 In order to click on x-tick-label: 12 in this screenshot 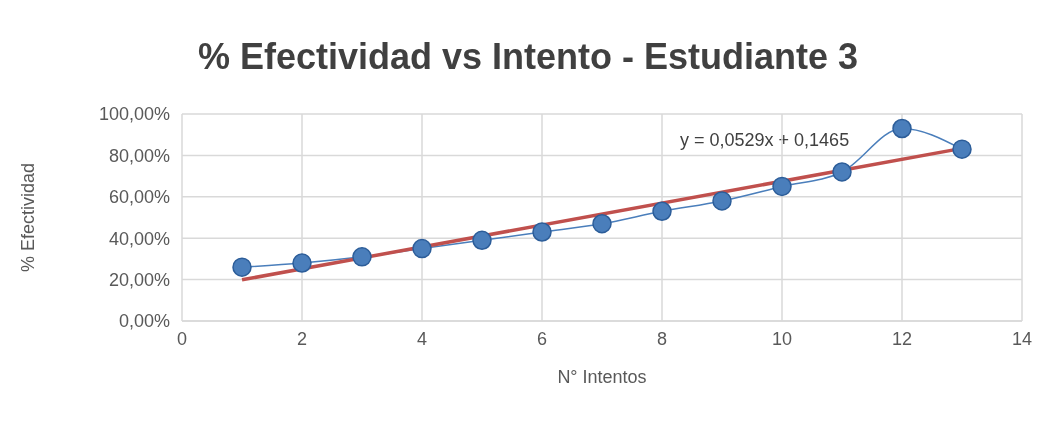, I will do `click(902, 339)`.